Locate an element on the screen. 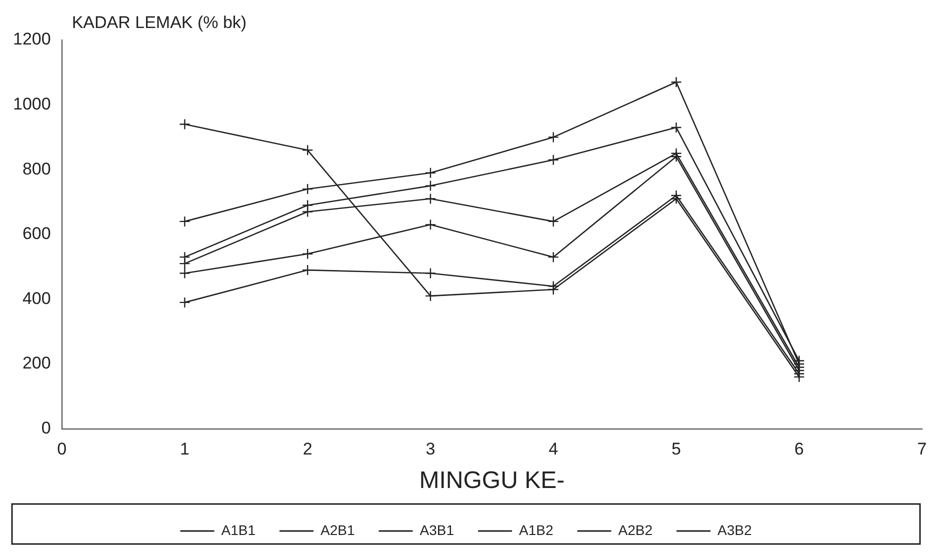  x-tick-label: 5 is located at coordinates (676, 449).